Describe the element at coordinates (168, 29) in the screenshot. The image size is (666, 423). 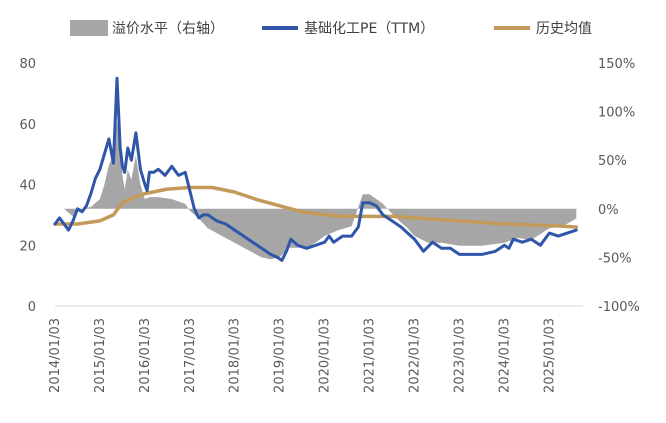
I see `legend-label: 溢价水平（右轴）` at that location.